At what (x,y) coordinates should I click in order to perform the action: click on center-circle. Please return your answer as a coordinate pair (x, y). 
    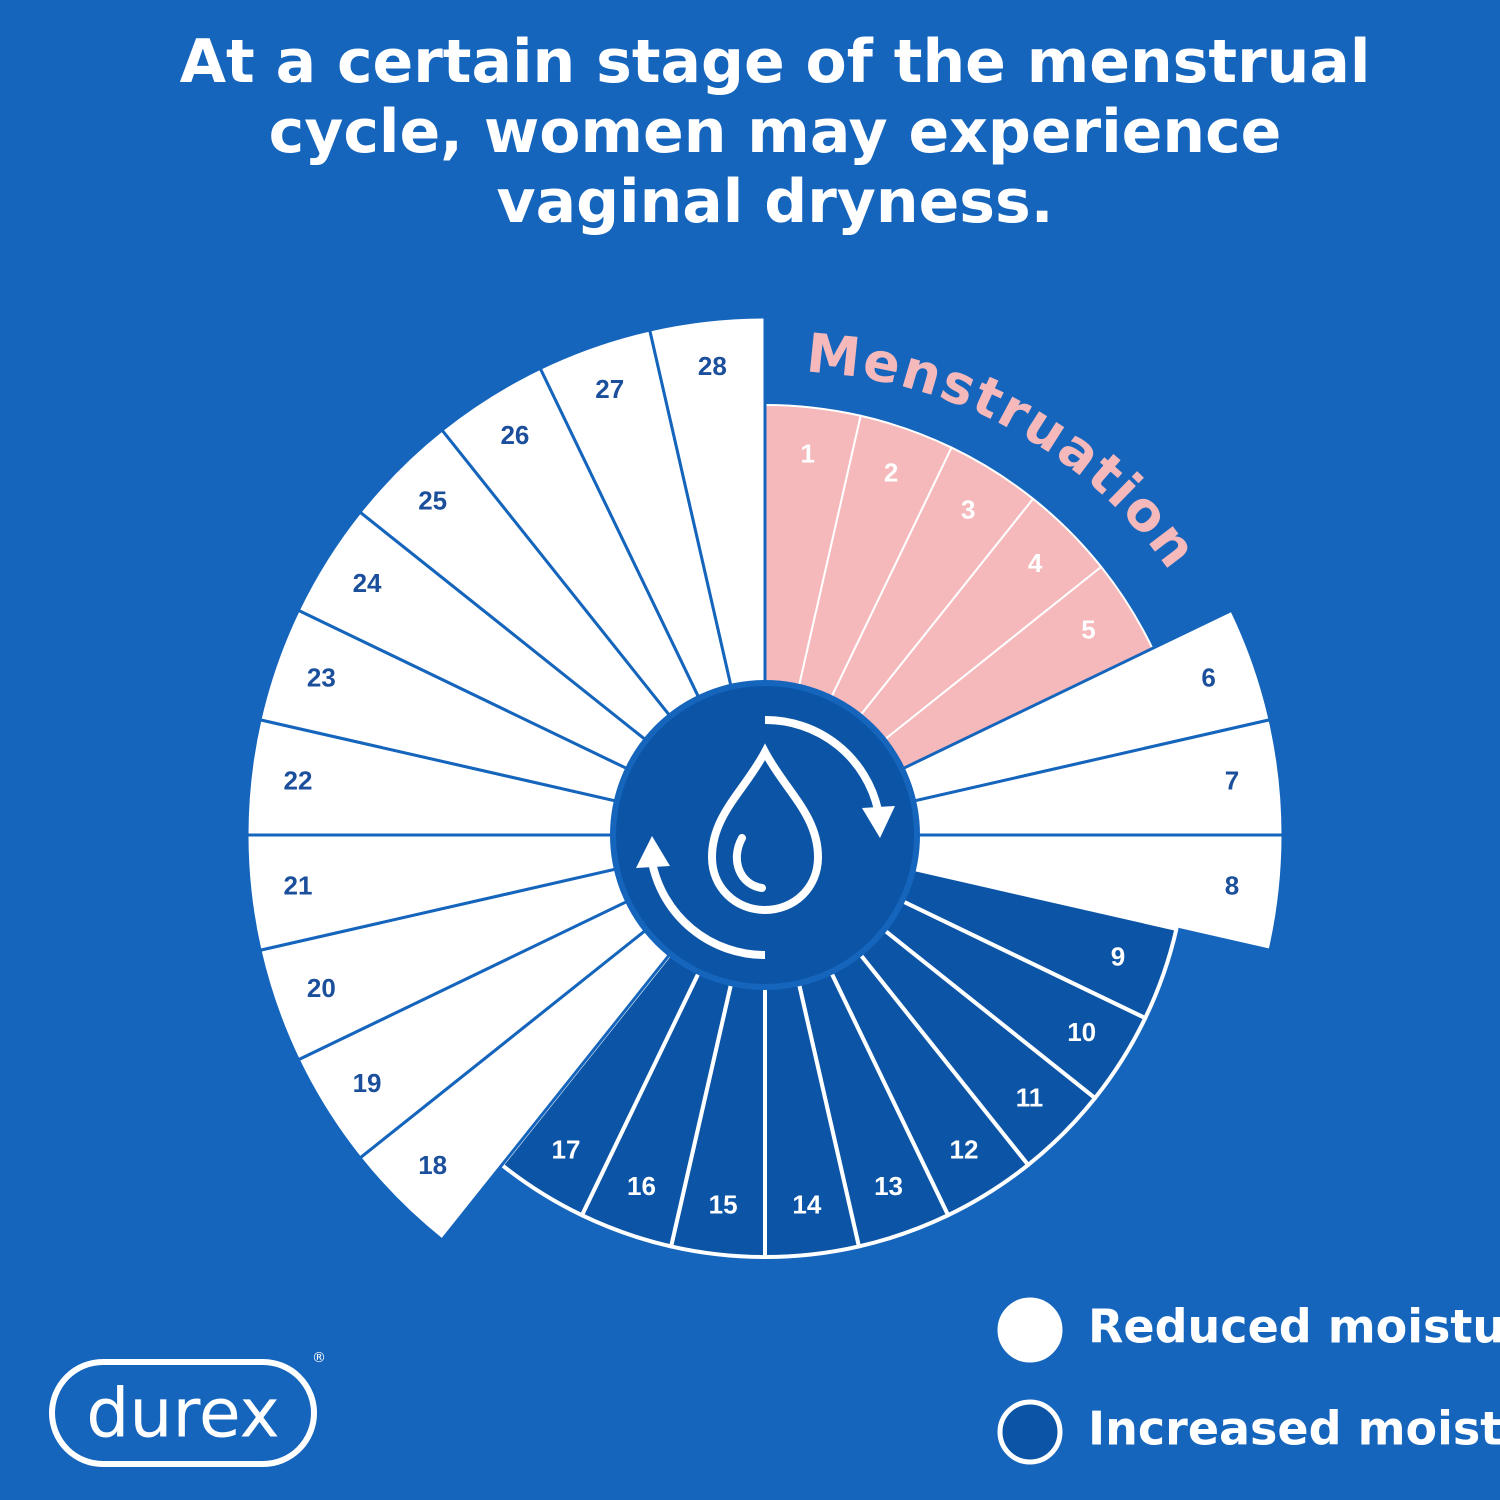
    Looking at the image, I should click on (765, 835).